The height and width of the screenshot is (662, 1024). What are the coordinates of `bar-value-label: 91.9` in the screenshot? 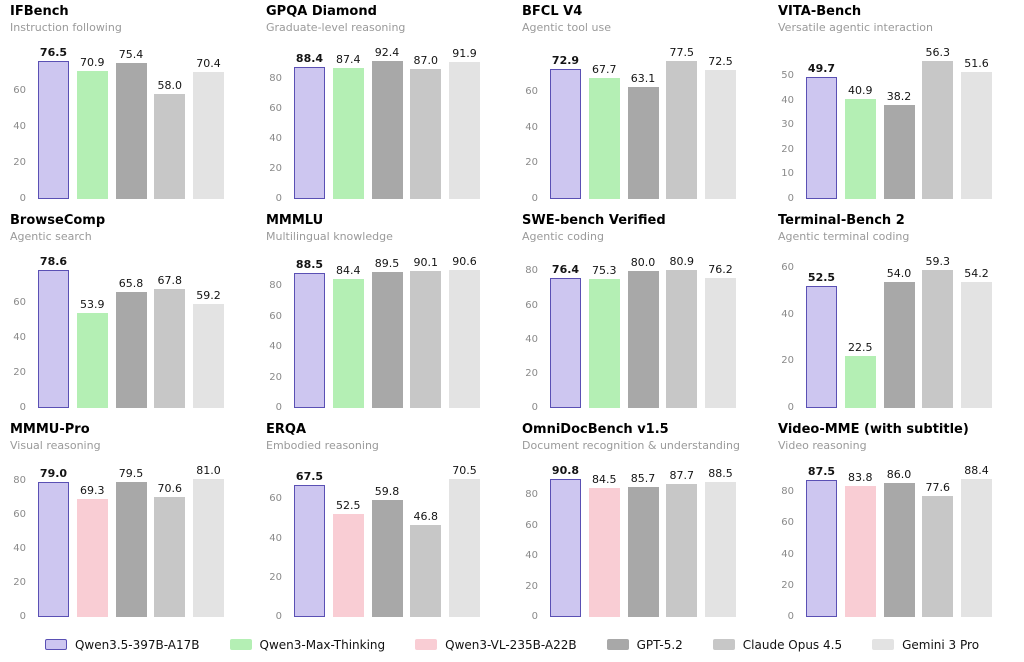 It's located at (464, 53).